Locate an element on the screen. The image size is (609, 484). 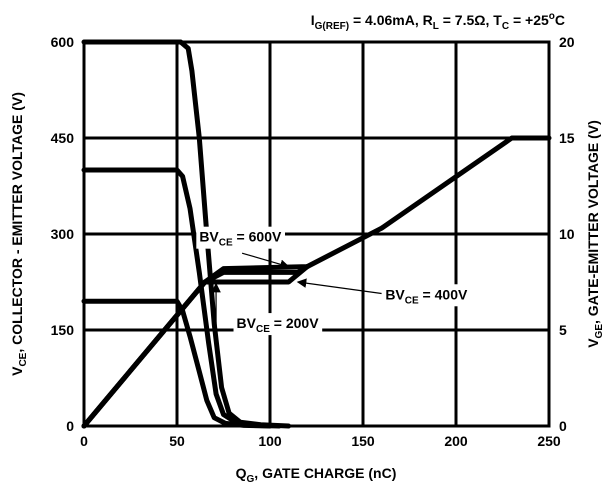
y-right-tick-label: 20 is located at coordinates (567, 42).